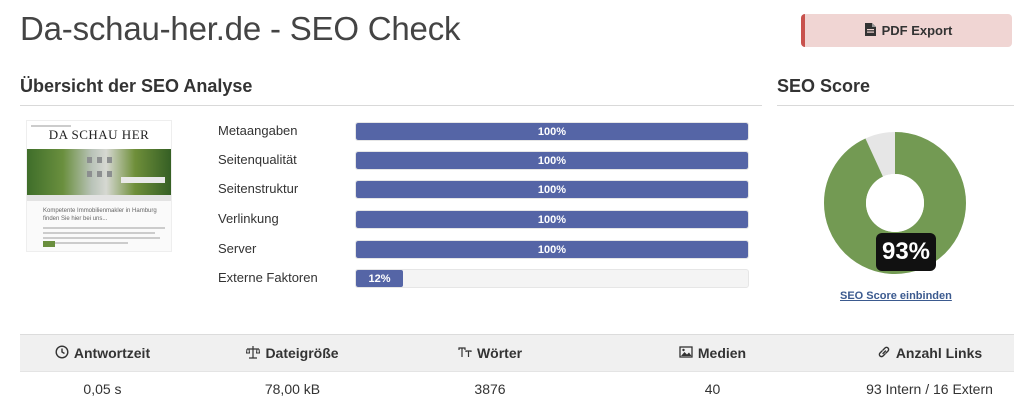  Describe the element at coordinates (686, 353) in the screenshot. I see `image-icon` at that location.